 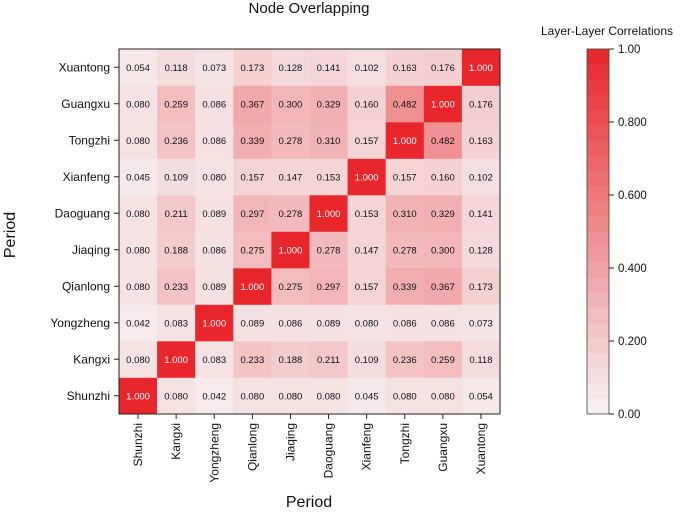 What do you see at coordinates (252, 360) in the screenshot?
I see `cell-value-label: 0.233` at bounding box center [252, 360].